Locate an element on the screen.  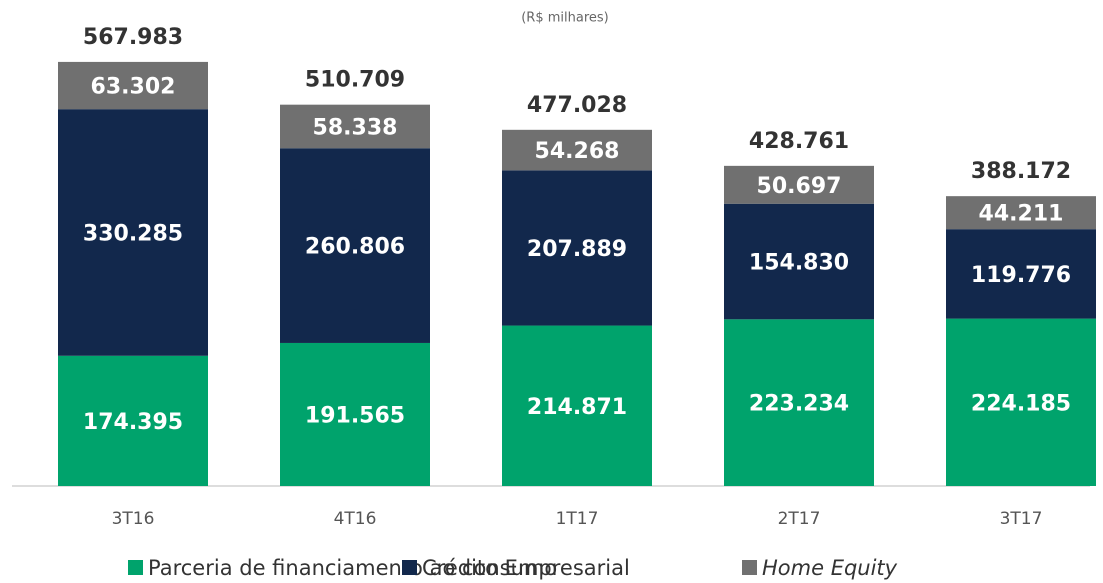
data-label: 58.338 is located at coordinates (355, 127).